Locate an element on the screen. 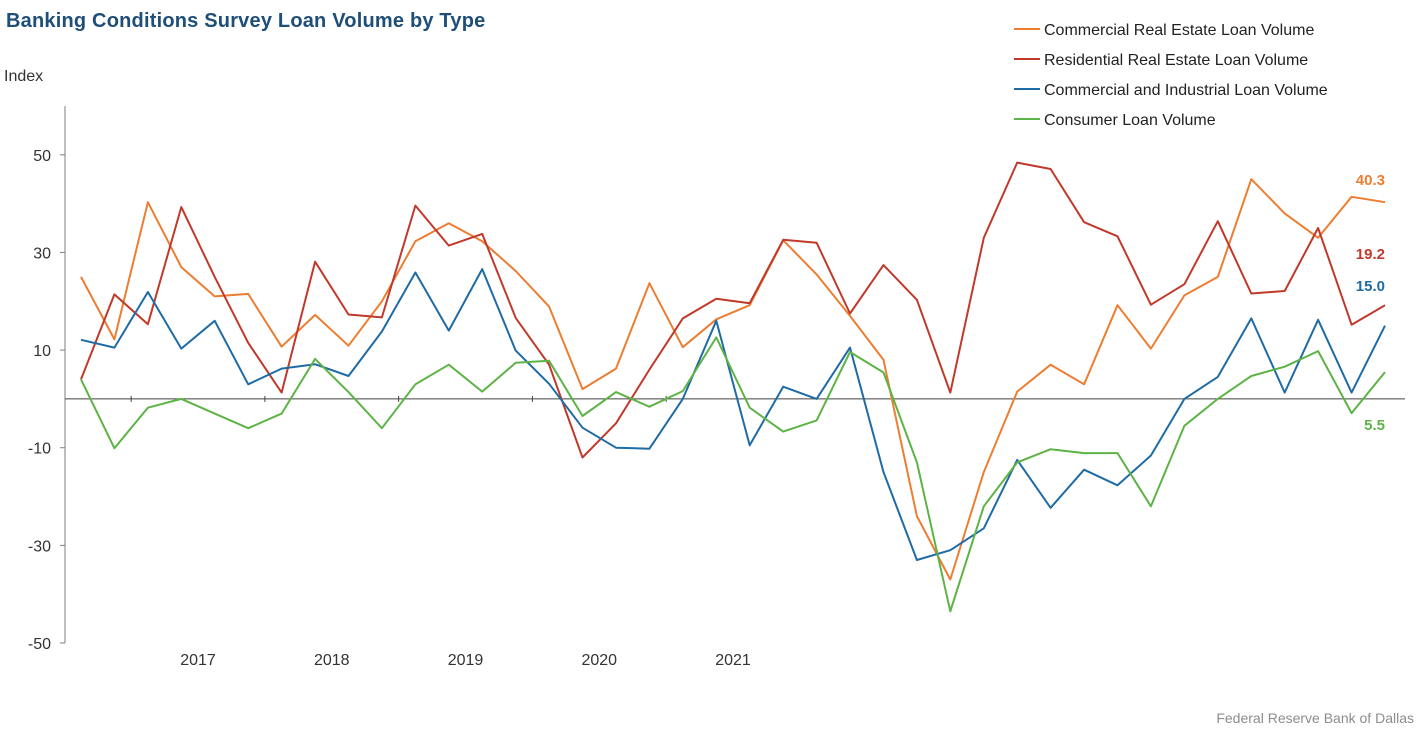  x-tick-label: 2017 is located at coordinates (198, 660).